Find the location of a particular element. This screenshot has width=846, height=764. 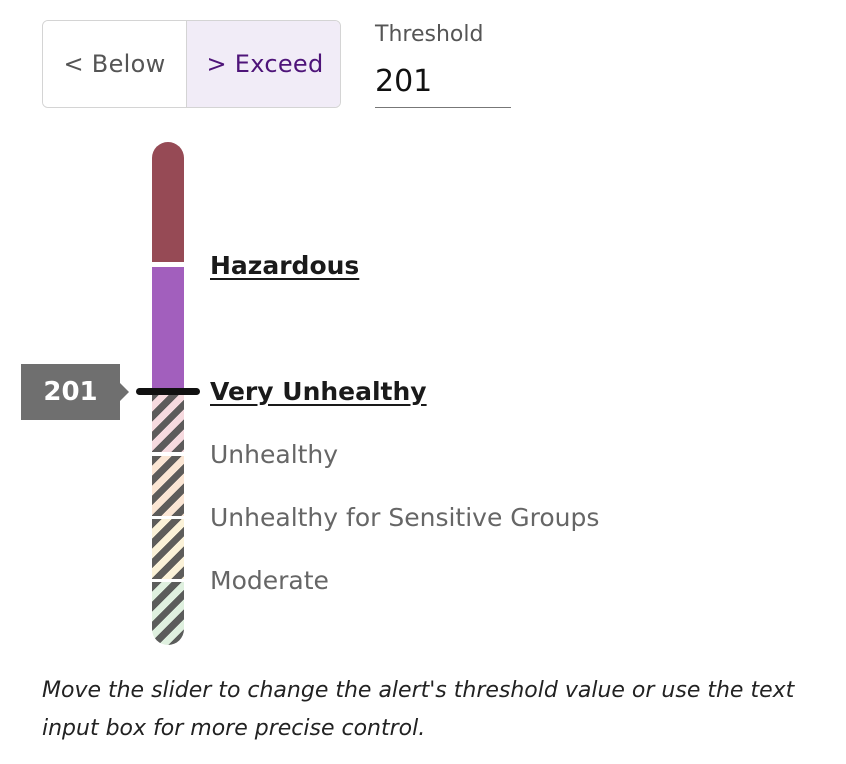

level-link-hazardous: Hazardous is located at coordinates (285, 265).